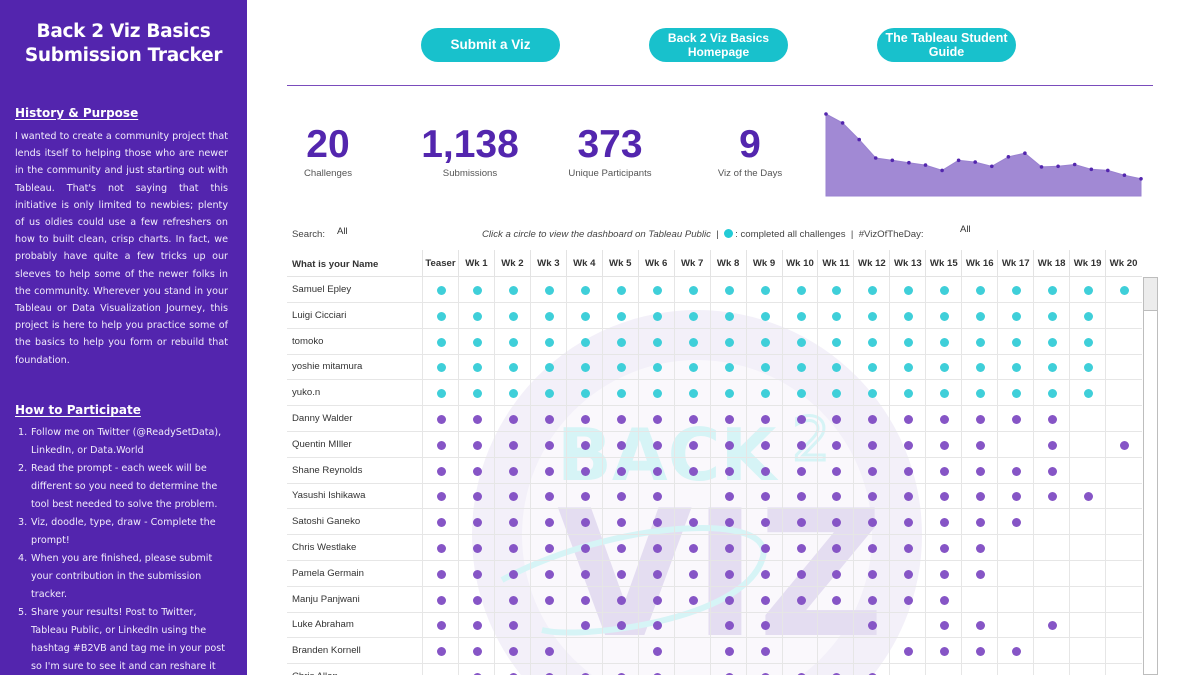 Image resolution: width=1200 pixels, height=675 pixels. I want to click on participant-name: yuko.n, so click(306, 393).